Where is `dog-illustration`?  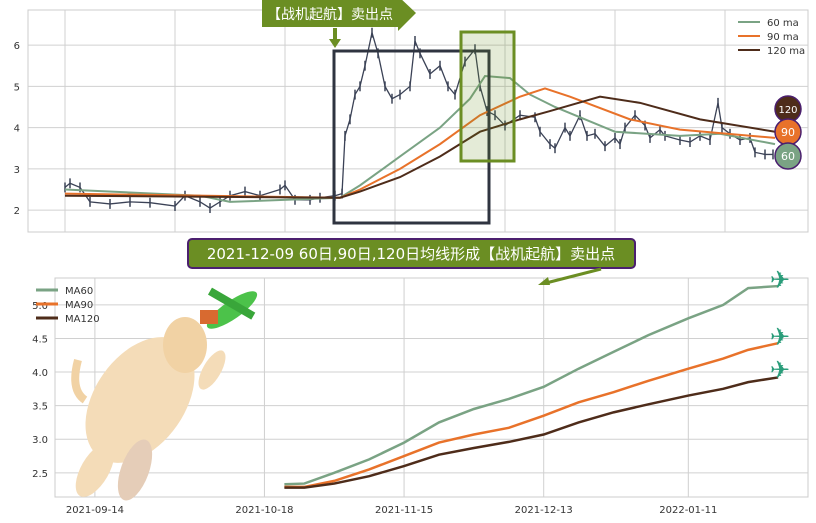 dog-illustration is located at coordinates (148, 409).